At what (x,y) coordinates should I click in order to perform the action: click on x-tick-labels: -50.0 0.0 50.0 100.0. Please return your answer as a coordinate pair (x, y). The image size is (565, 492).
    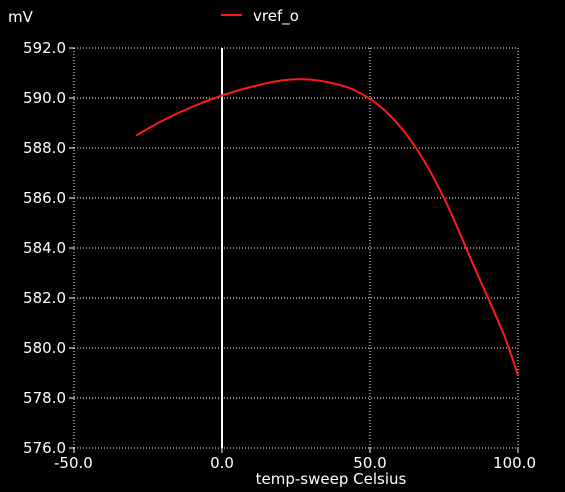
    Looking at the image, I should click on (295, 463).